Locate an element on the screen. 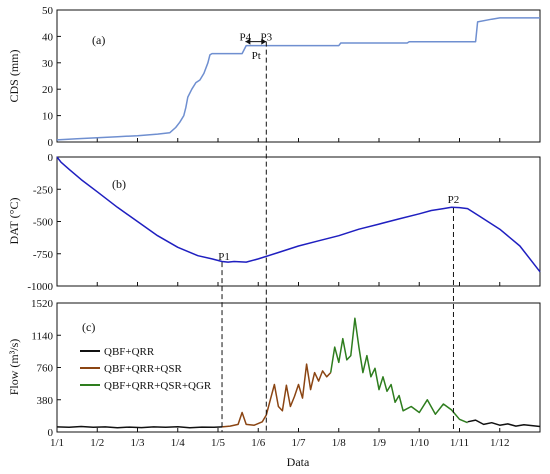 The height and width of the screenshot is (474, 550). x-tick-label: 1/4 is located at coordinates (178, 443).